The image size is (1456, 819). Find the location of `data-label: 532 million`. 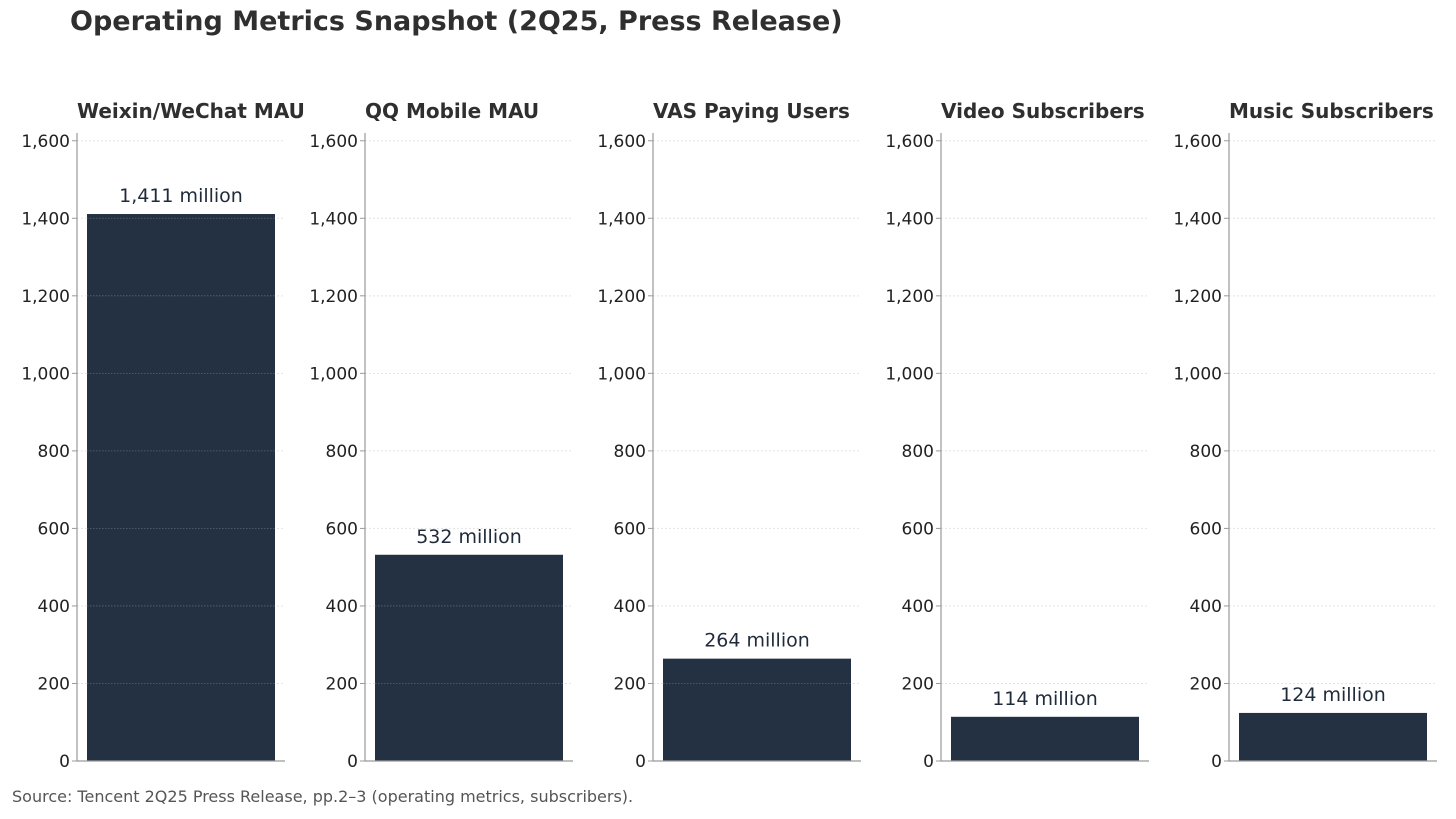

data-label: 532 million is located at coordinates (469, 537).